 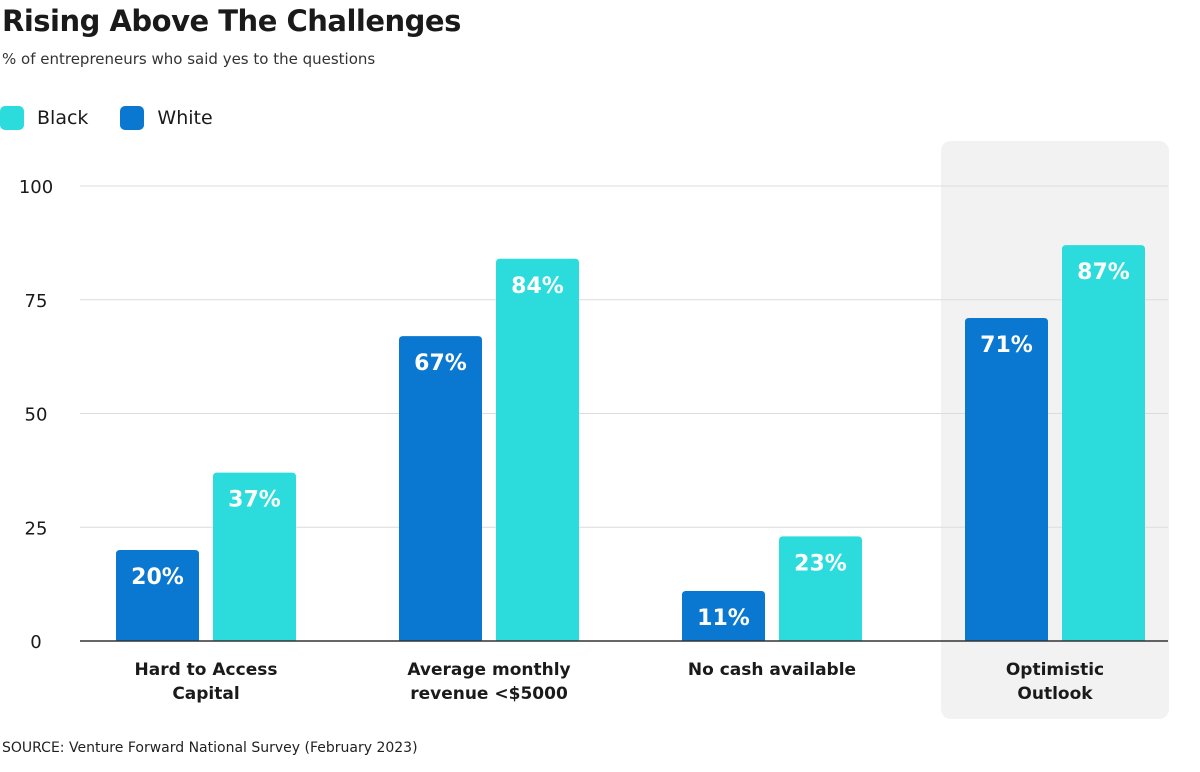 I want to click on x-tick-label-2: No cash available, so click(x=772, y=670).